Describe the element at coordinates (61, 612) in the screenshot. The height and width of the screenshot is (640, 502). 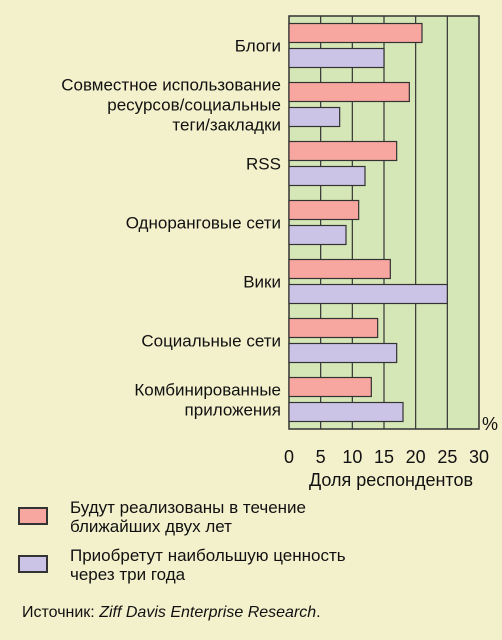
I see `source-prefix: Источник:` at that location.